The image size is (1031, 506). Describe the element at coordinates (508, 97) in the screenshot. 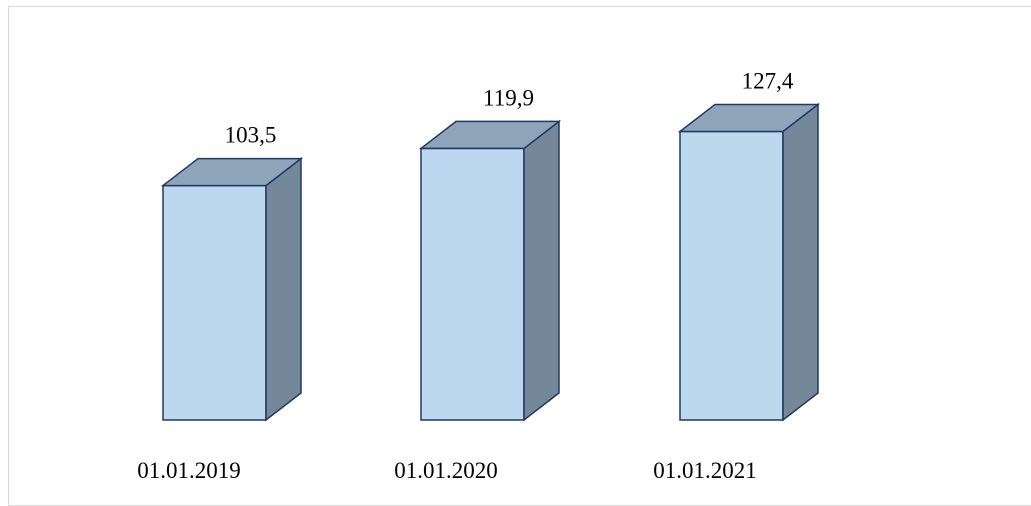

I see `data-label: 119,9` at that location.